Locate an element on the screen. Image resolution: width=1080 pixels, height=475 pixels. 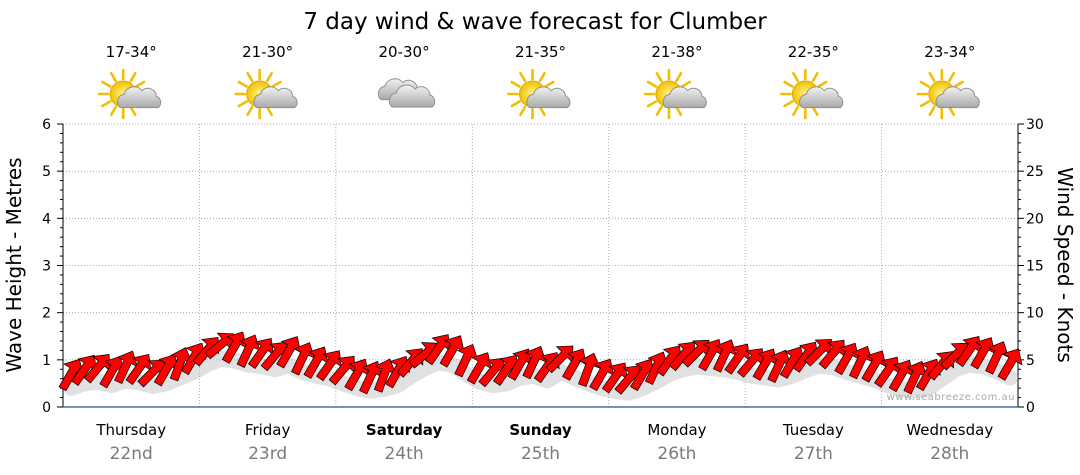
credit-text: www.seabreeze.com.au is located at coordinates (951, 397).